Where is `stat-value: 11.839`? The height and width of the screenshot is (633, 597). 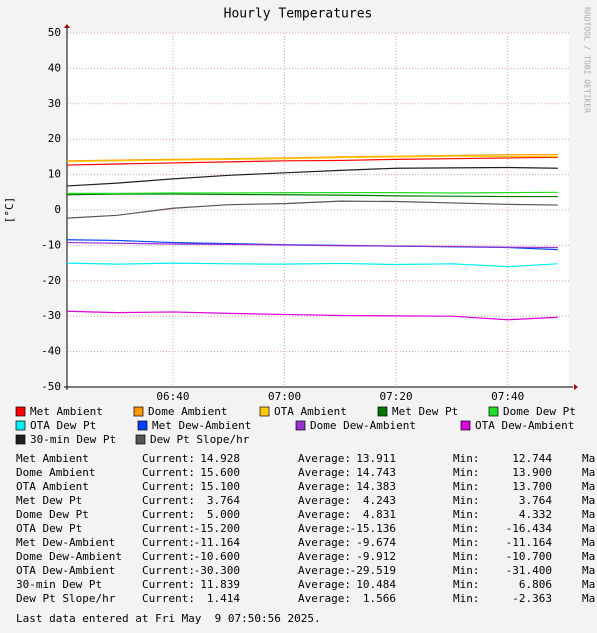 stat-value: 11.839 is located at coordinates (220, 584).